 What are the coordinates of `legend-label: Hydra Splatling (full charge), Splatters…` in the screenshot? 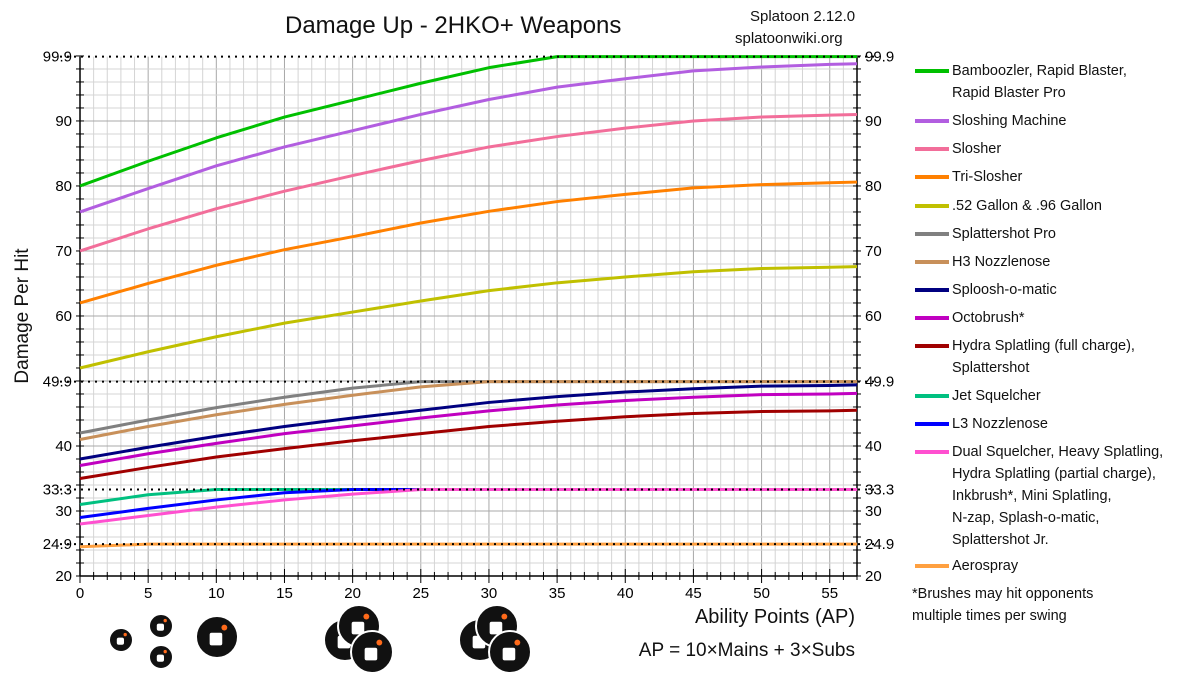 It's located at (1043, 357).